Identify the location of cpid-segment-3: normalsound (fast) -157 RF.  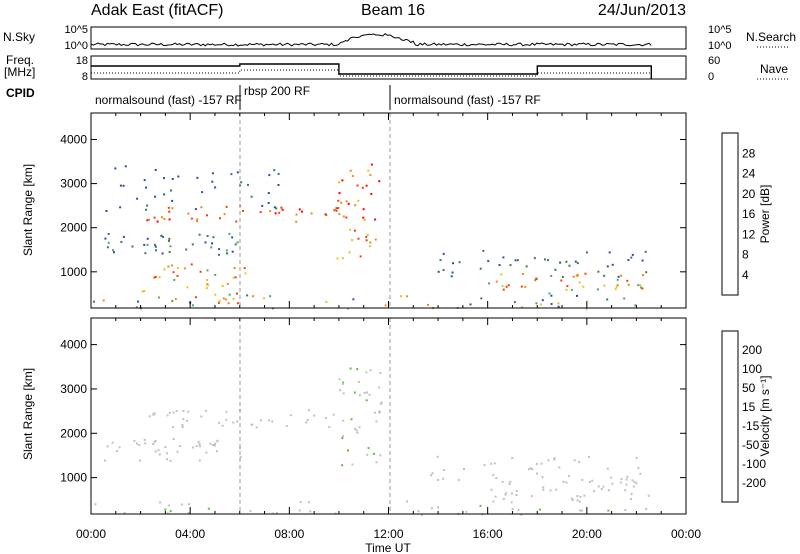
(467, 100).